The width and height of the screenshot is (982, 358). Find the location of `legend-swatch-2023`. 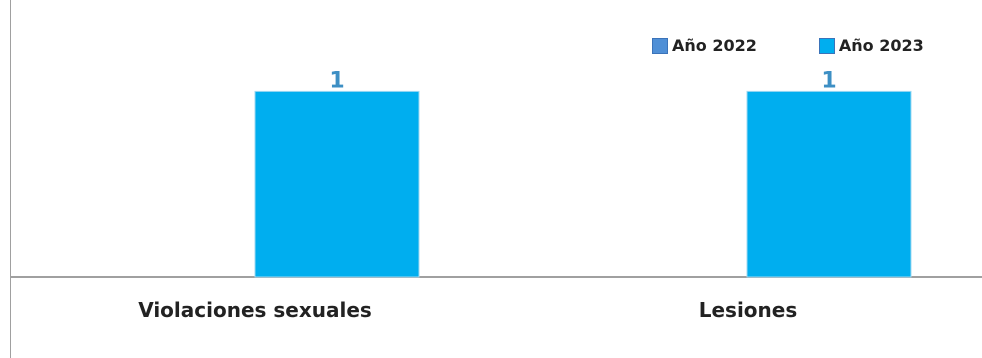

legend-swatch-2023 is located at coordinates (826, 45).